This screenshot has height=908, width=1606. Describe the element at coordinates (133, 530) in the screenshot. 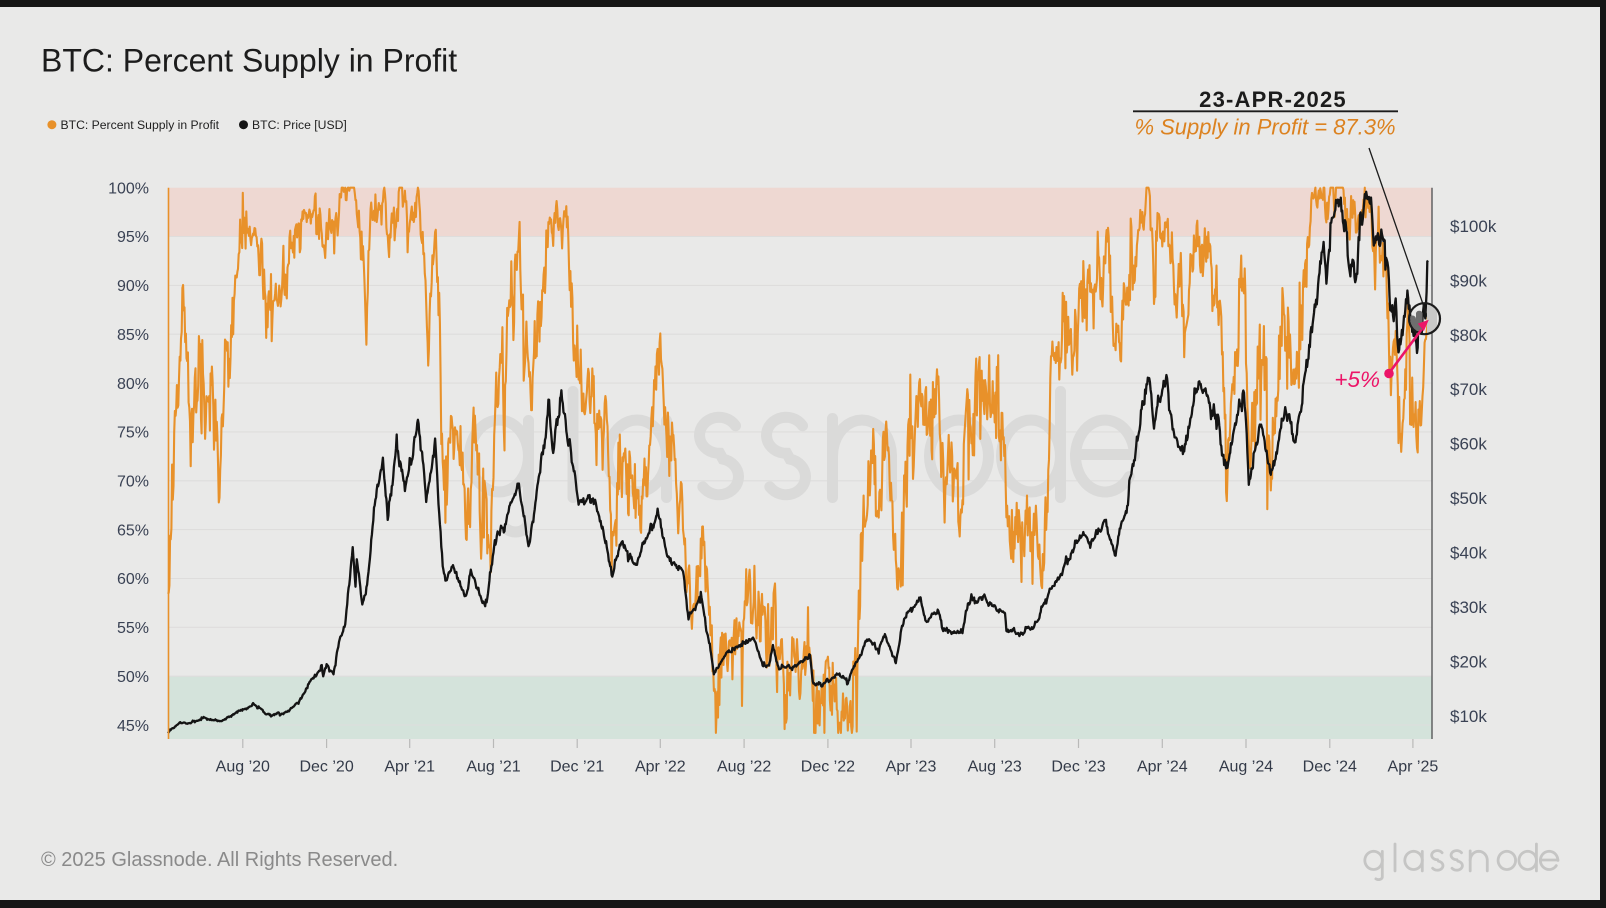

I see `svg-text: 65%` at that location.